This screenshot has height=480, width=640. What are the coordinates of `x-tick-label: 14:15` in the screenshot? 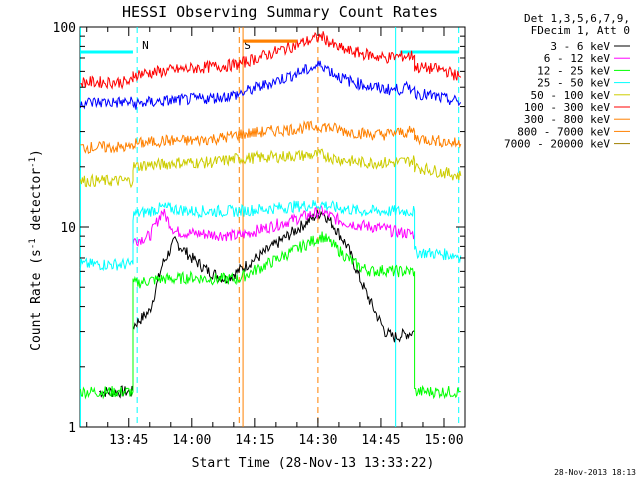 It's located at (254, 440).